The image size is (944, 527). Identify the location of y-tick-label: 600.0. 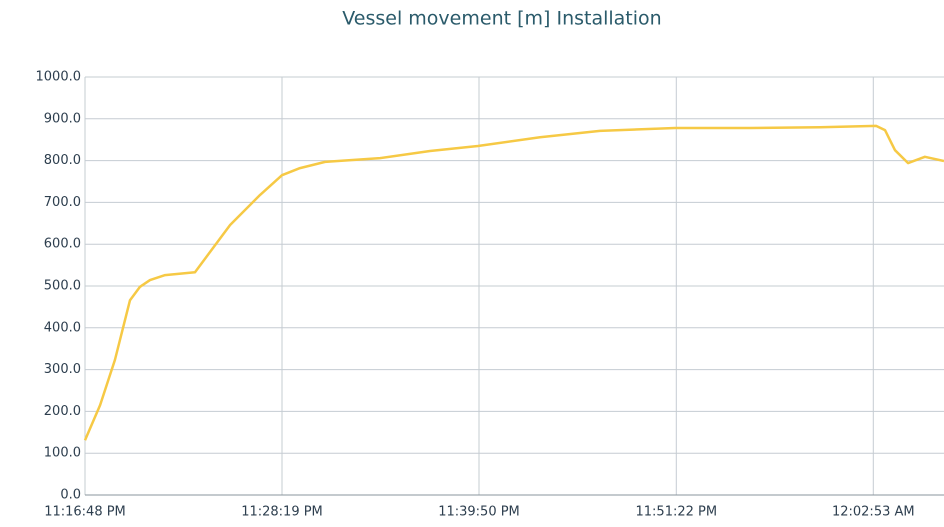
(62, 244).